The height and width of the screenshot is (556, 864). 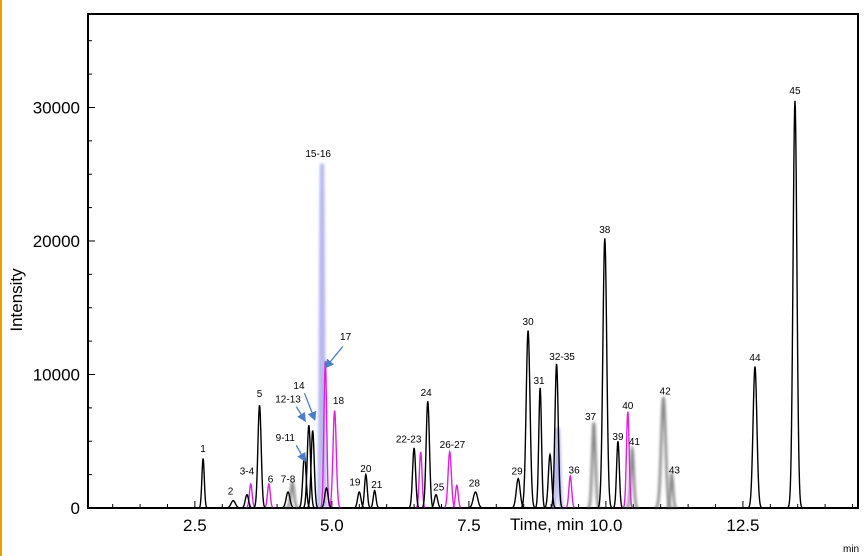 What do you see at coordinates (247, 472) in the screenshot?
I see `peak-label: 3-4` at bounding box center [247, 472].